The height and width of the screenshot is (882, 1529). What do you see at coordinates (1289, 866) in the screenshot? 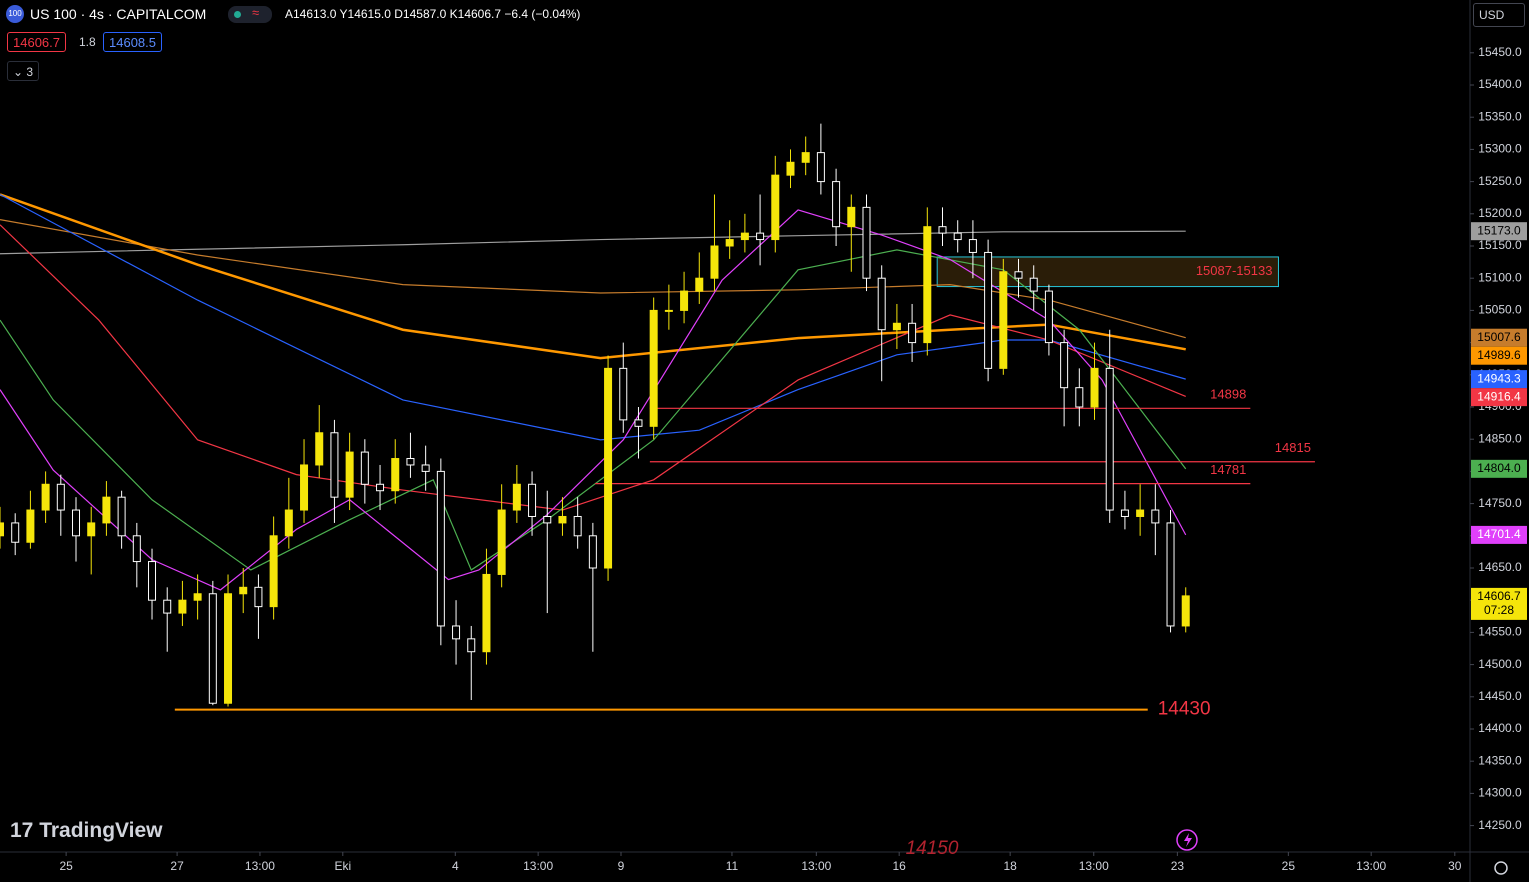
I see `x-tick-label: 25` at bounding box center [1289, 866].